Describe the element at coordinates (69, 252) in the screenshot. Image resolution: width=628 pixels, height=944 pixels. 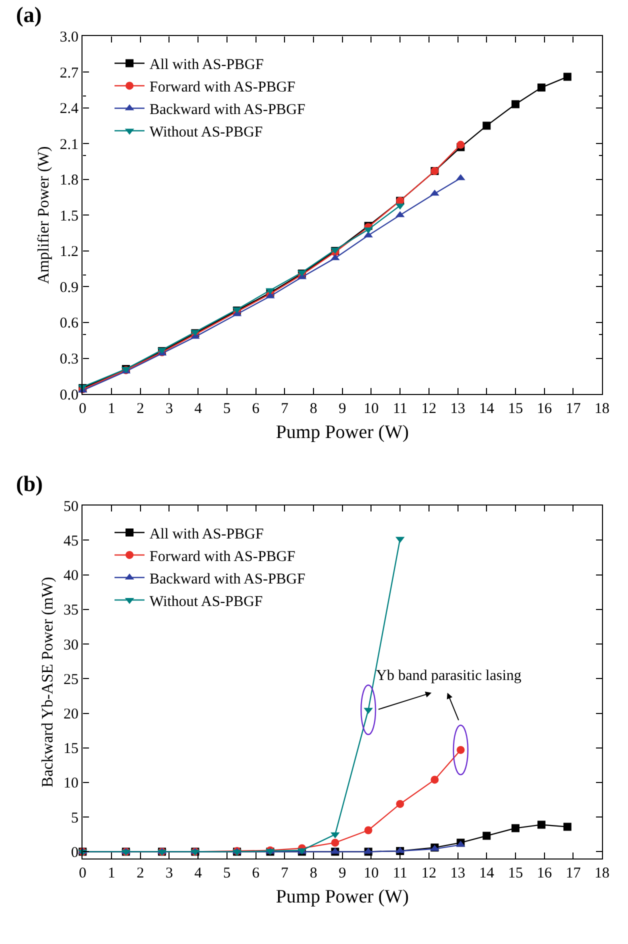
I see `y-tick-label: 1.2` at that location.